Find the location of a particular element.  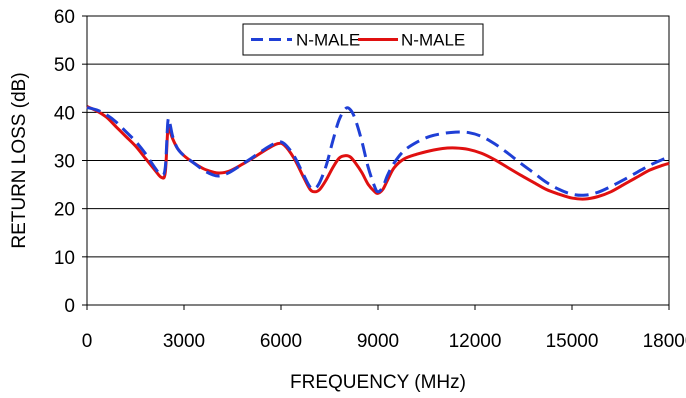

x-tick-labels: 0 3000 6000 9000 12000 15000 18000 is located at coordinates (384, 341).